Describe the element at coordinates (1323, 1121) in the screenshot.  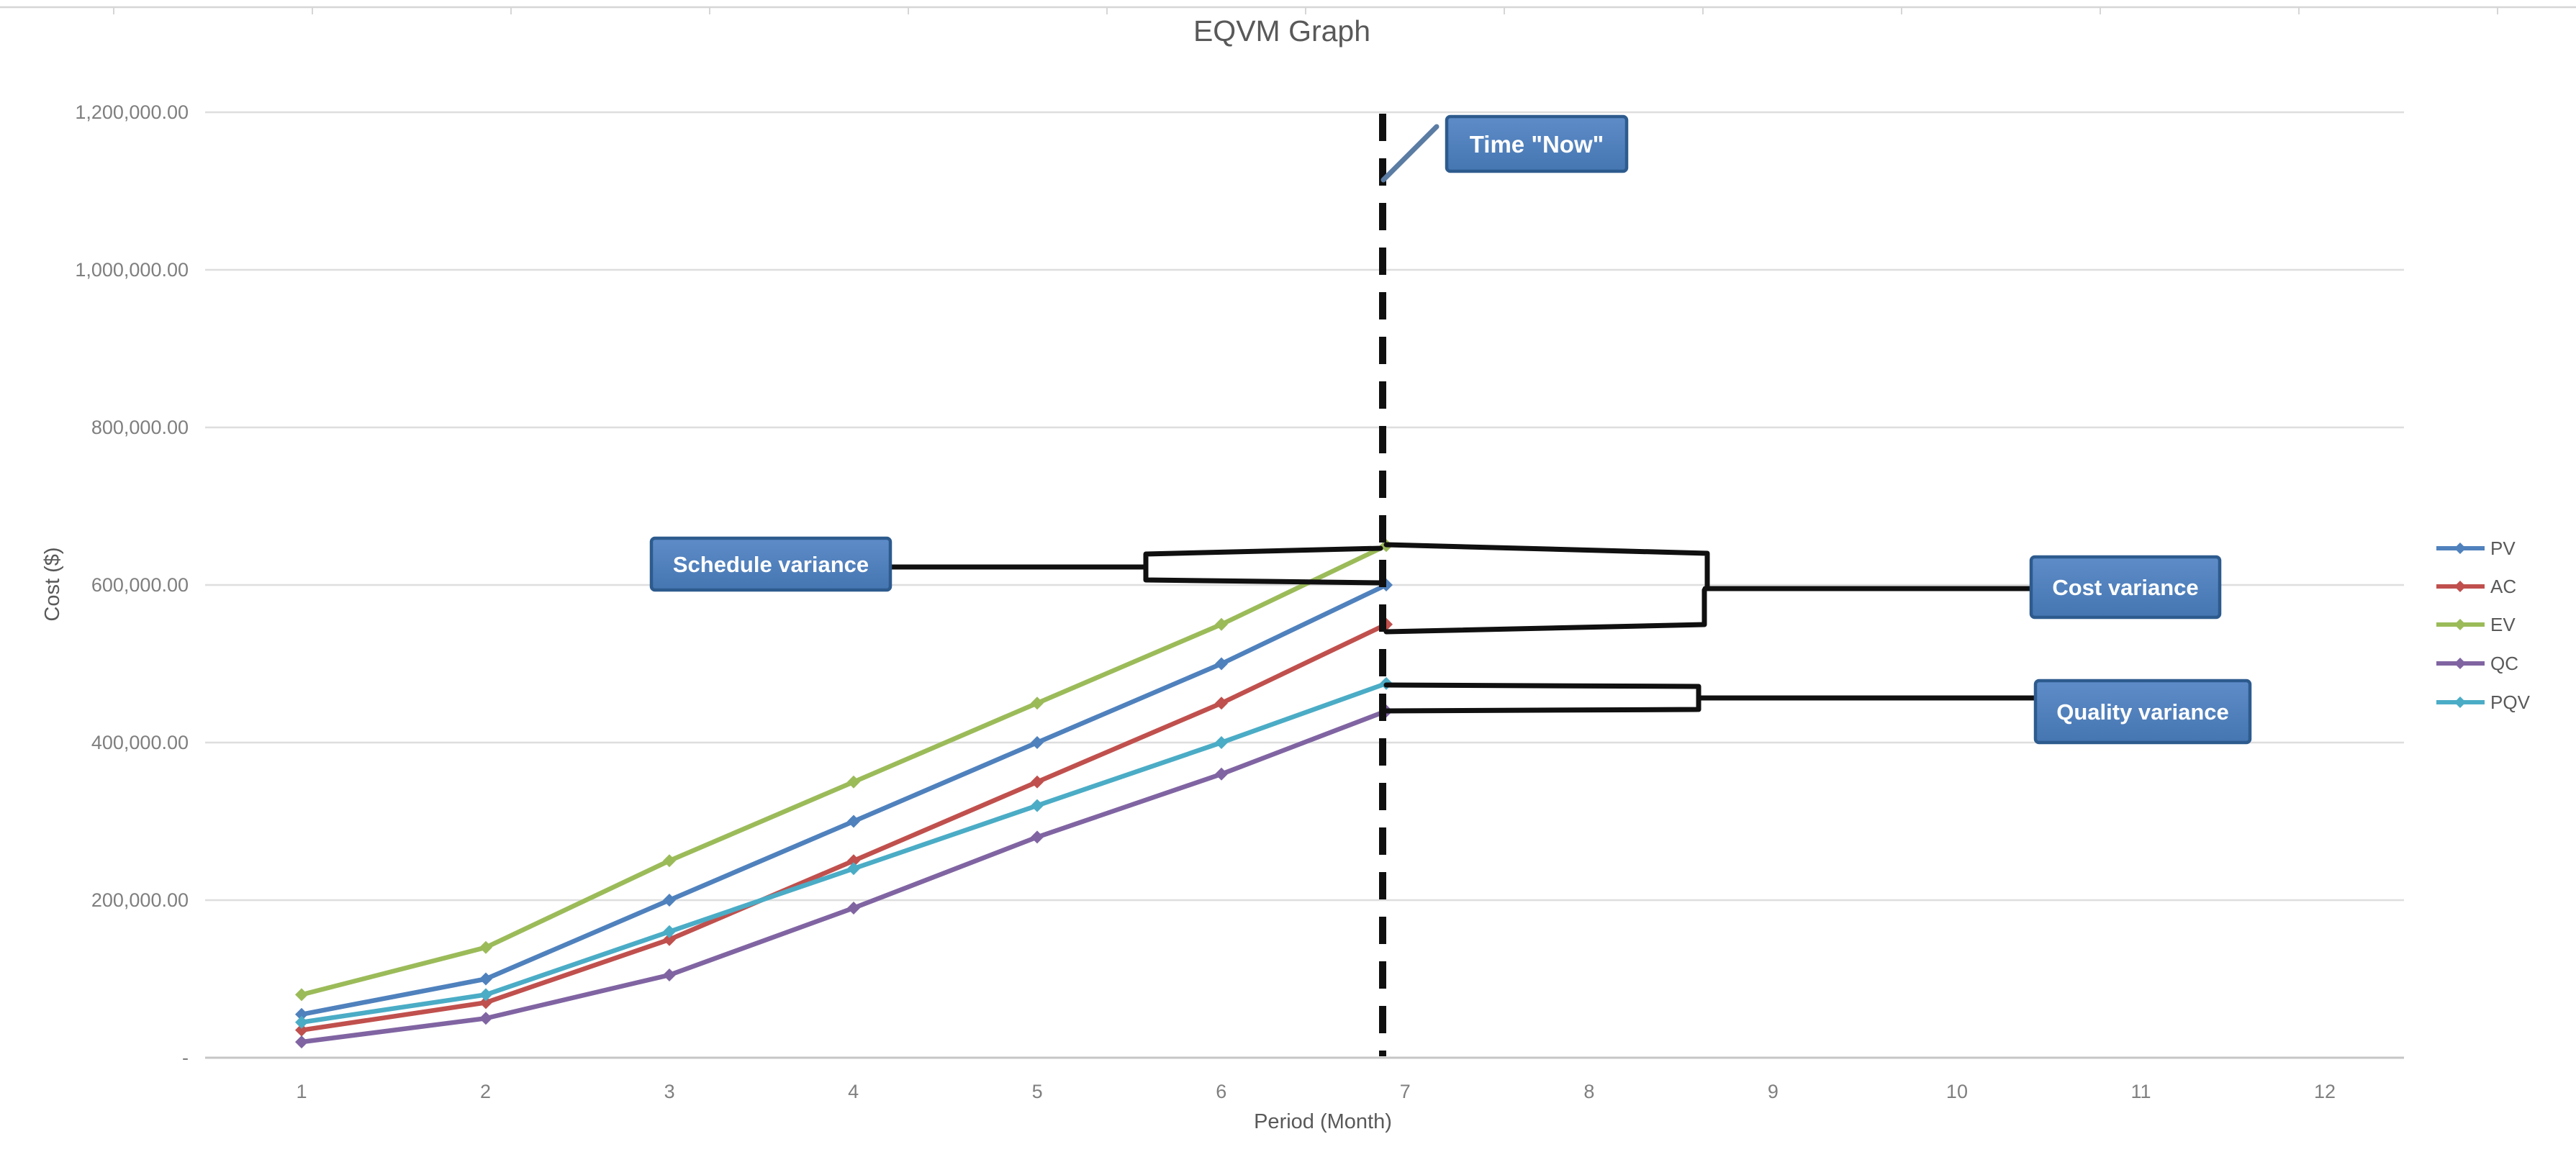
I see `x-axis-title: Period (Month)` at that location.